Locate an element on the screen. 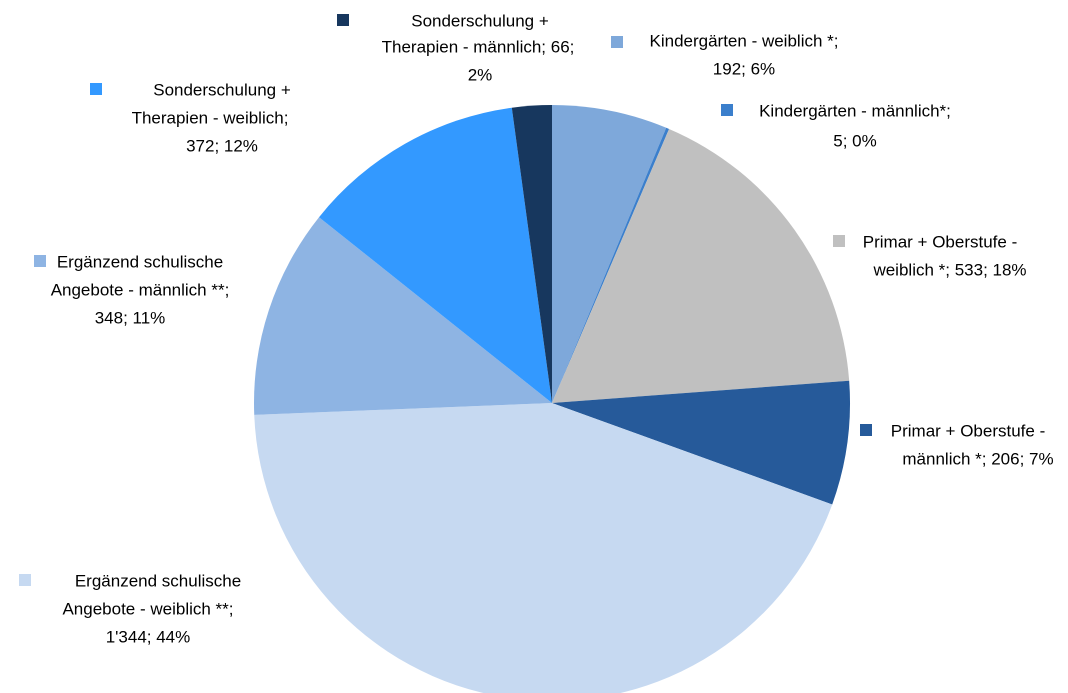 This screenshot has height=693, width=1068. data-label: Therapien - weiblich; is located at coordinates (210, 117).